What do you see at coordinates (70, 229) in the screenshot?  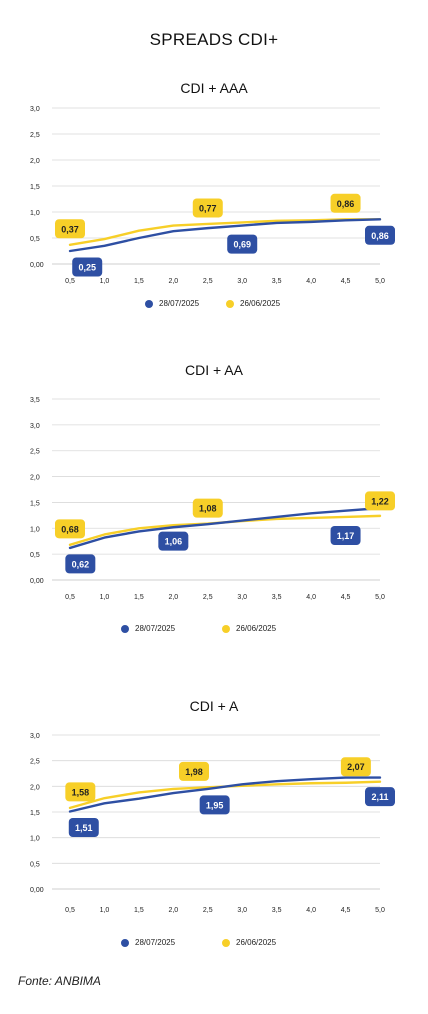 I see `data-label-text: 0,37` at bounding box center [70, 229].